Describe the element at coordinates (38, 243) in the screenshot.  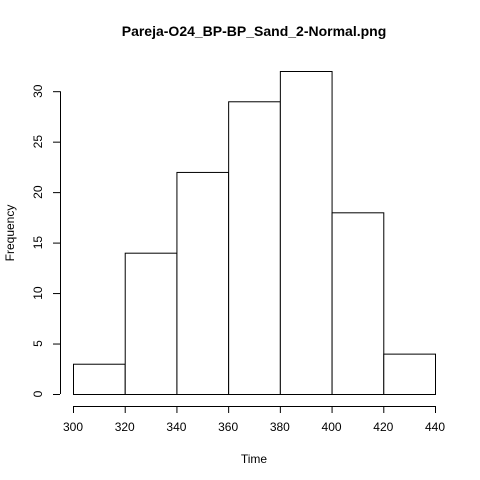
I see `y-tick-label: 15` at that location.